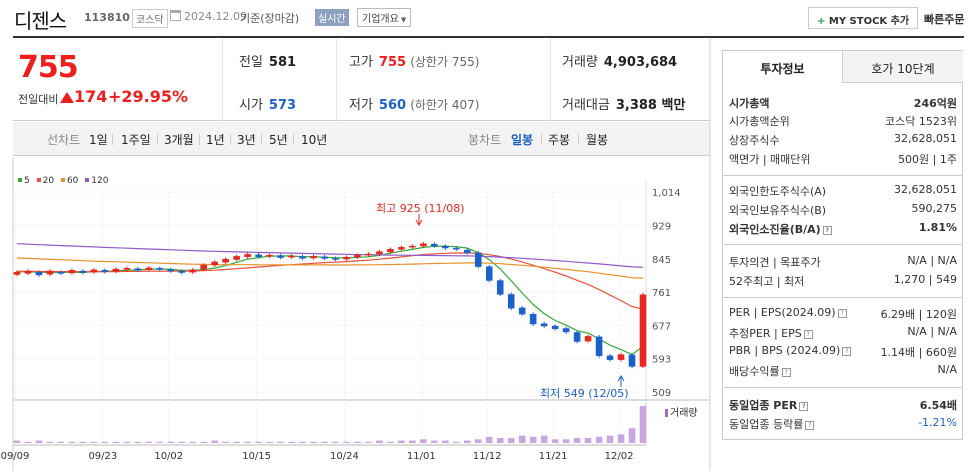  Describe the element at coordinates (666, 193) in the screenshot. I see `y-tick-label: 1,014` at that location.